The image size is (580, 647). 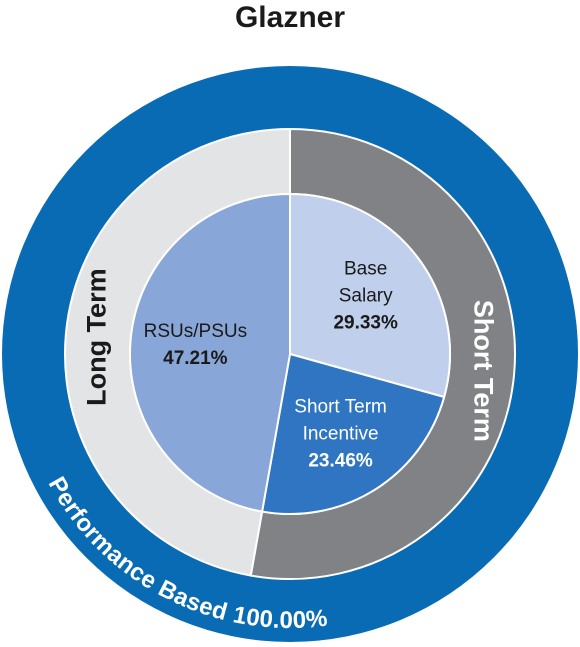 I want to click on slice-value: 47.21%, so click(x=195, y=358).